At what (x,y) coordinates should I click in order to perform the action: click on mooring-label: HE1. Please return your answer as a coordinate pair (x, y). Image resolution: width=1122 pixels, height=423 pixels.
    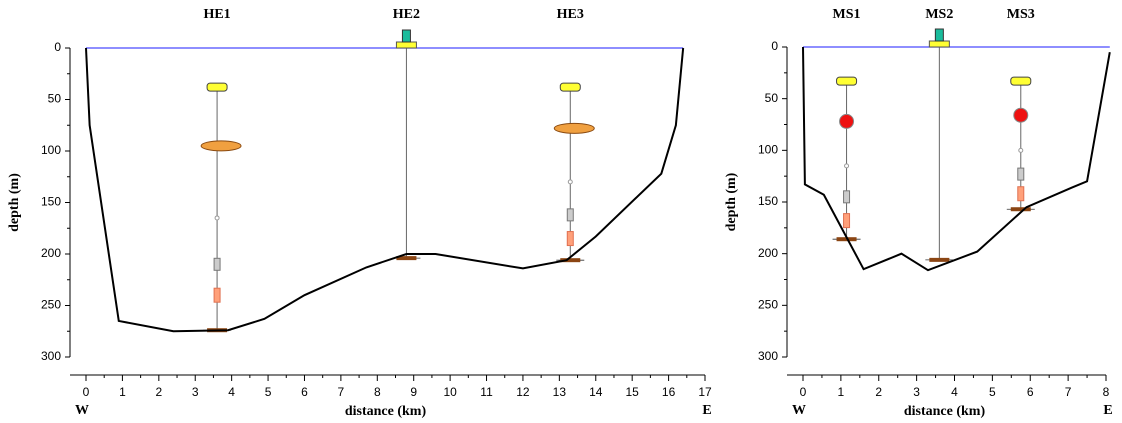
    Looking at the image, I should click on (216, 14).